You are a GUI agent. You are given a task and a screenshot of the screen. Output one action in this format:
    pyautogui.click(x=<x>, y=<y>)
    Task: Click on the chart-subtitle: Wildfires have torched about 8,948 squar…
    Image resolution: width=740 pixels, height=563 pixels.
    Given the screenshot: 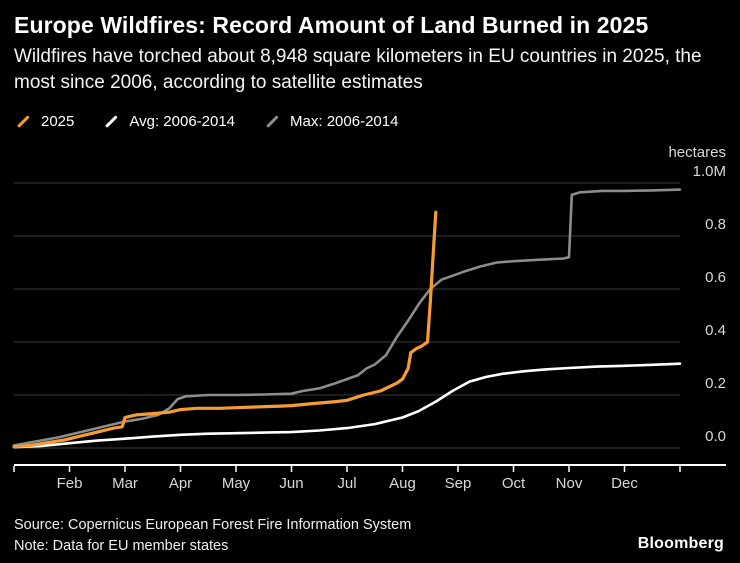 What is the action you would take?
    pyautogui.click(x=358, y=69)
    